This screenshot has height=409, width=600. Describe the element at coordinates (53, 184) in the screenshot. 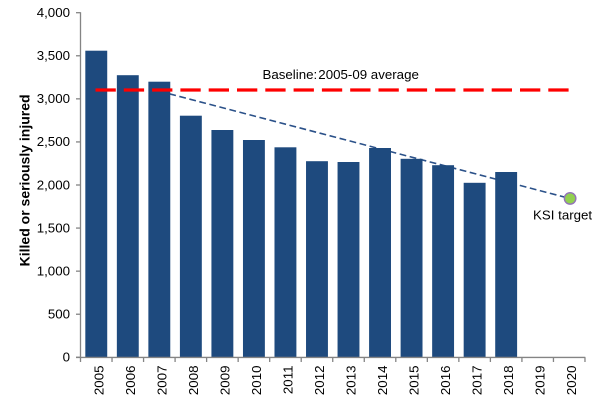

I see `svg-text: 2,000` at that location.